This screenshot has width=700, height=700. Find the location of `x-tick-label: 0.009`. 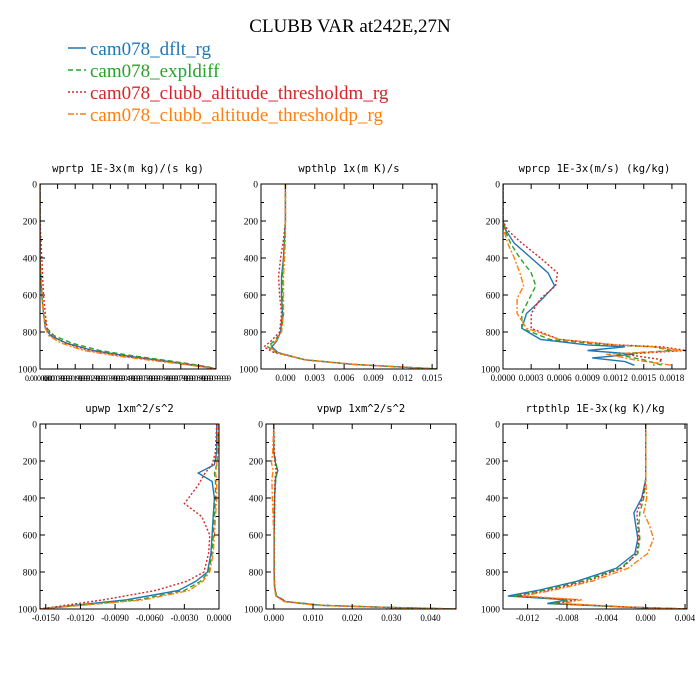

x-tick-label: 0.009 is located at coordinates (373, 378).